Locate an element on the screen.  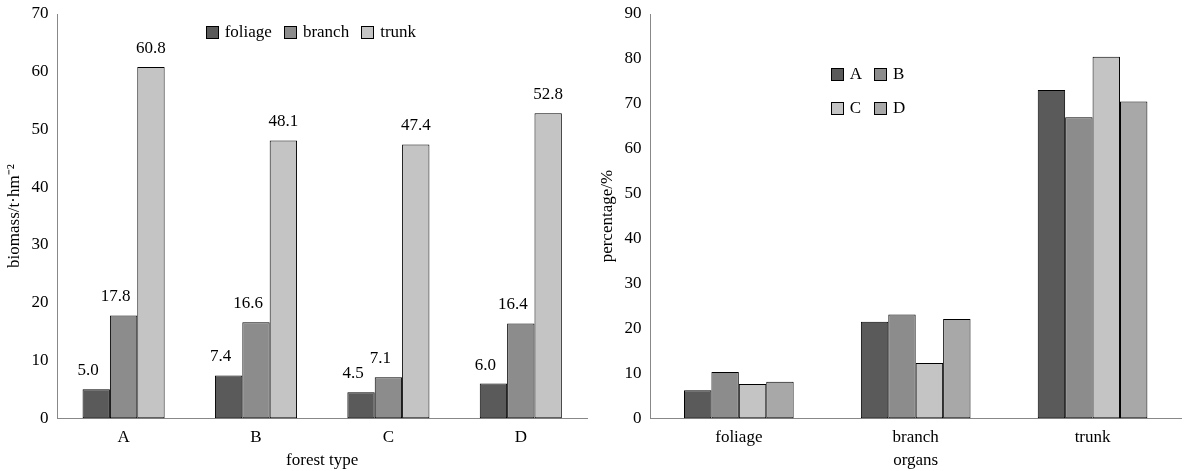
legend-label: trunk is located at coordinates (398, 32).